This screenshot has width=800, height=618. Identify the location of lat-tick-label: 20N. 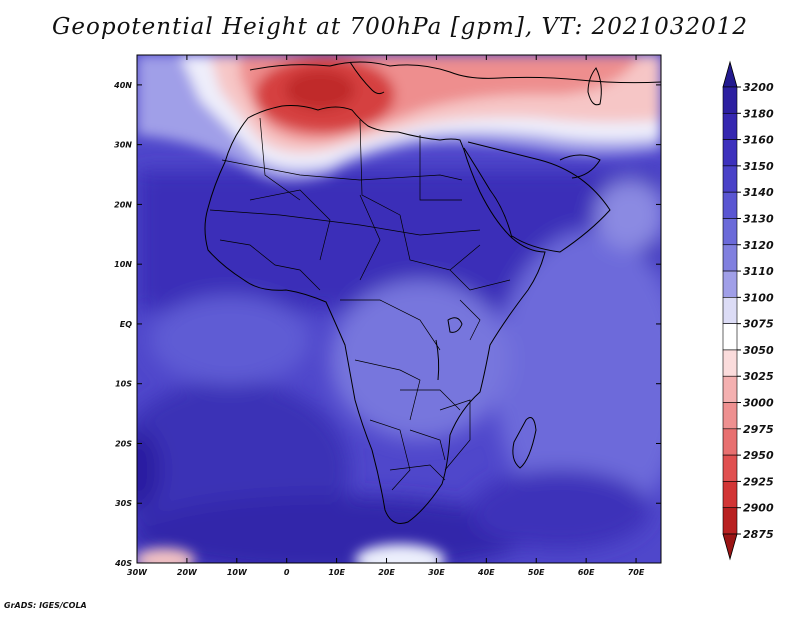
(123, 204).